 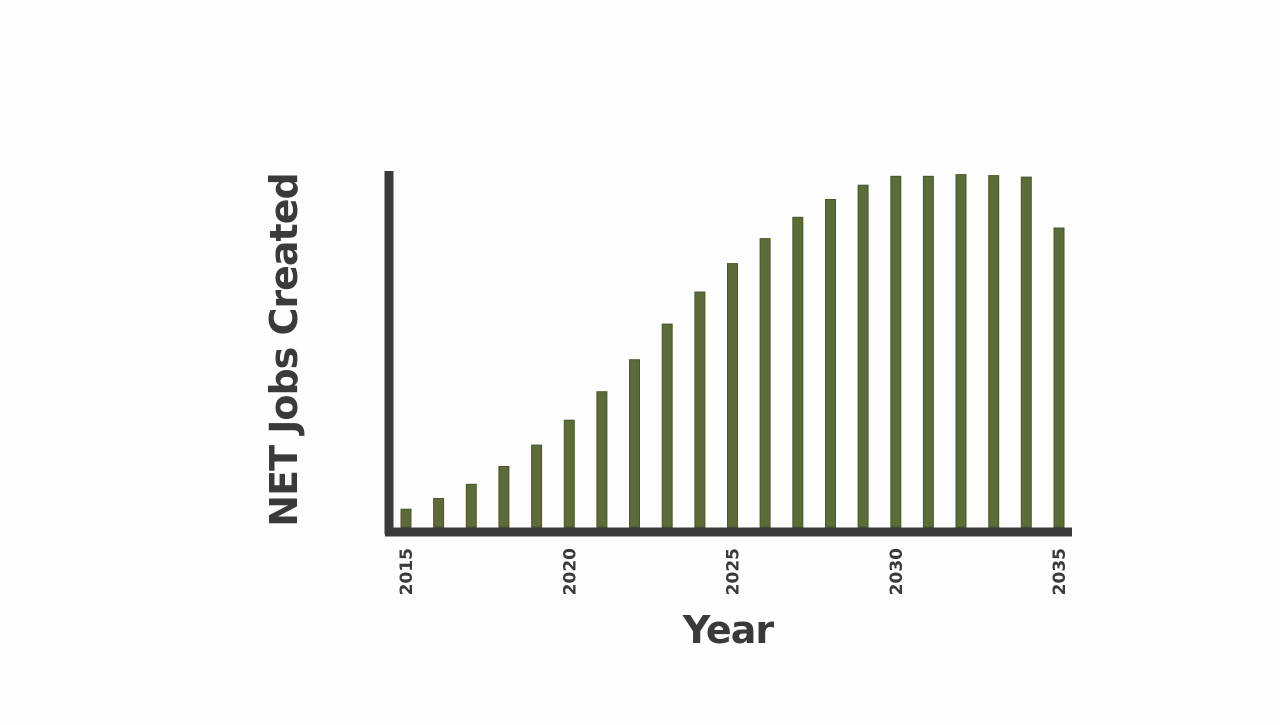 I want to click on bar-2017, so click(x=471, y=505).